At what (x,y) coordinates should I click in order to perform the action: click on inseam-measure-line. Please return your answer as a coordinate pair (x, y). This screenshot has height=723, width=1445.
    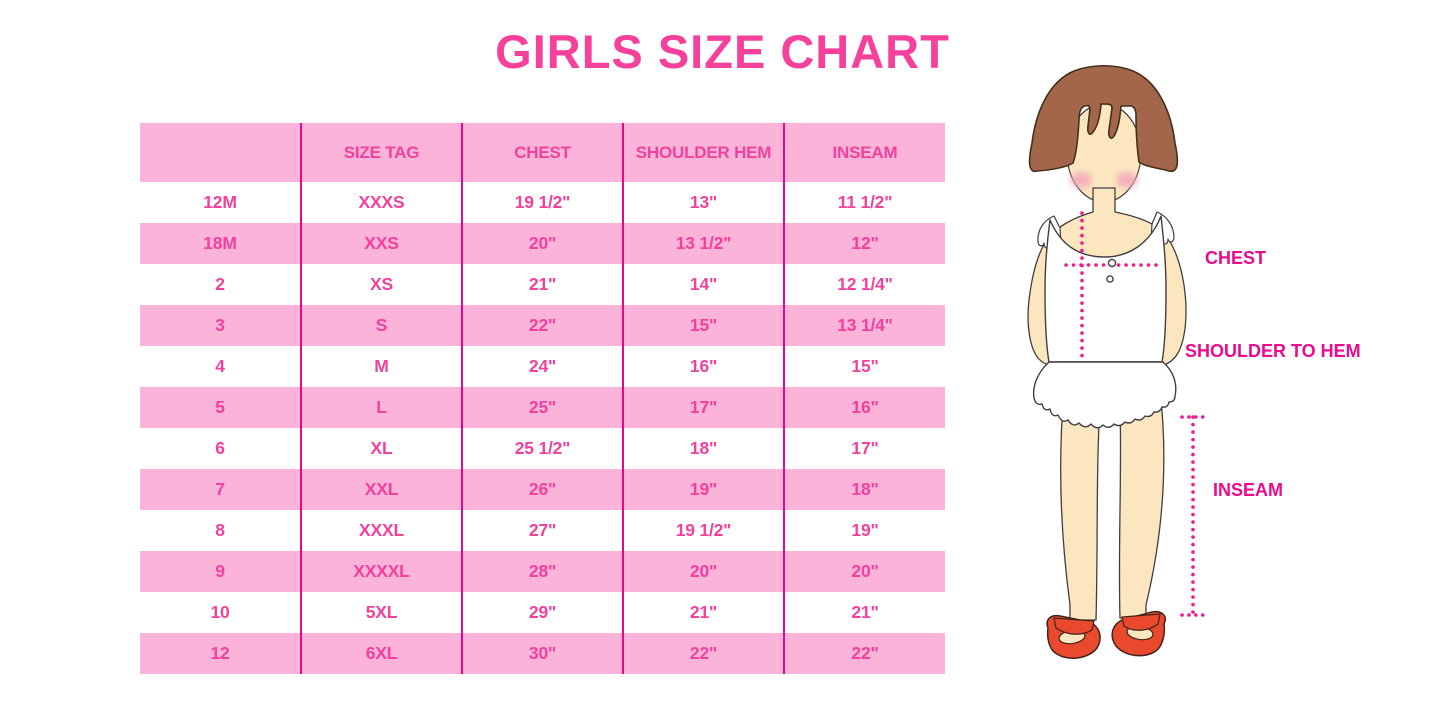
    Looking at the image, I should click on (1193, 516).